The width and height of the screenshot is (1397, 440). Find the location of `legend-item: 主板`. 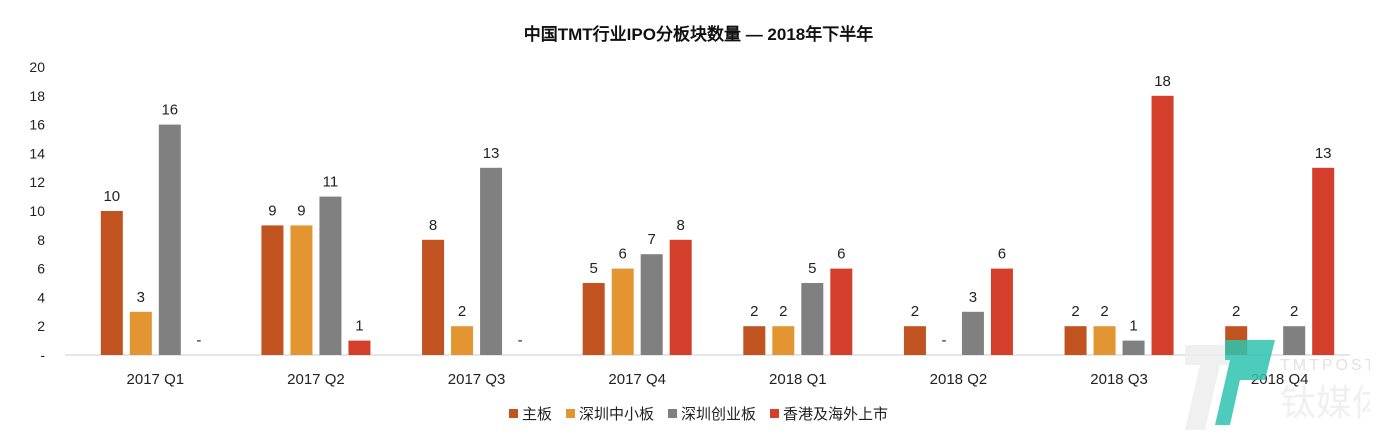

legend-item: 主板 is located at coordinates (530, 413).